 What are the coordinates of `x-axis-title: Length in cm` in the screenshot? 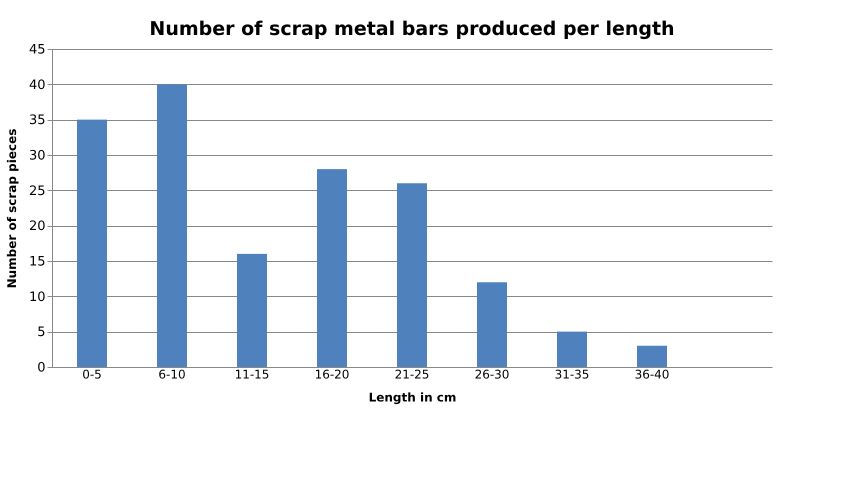 It's located at (412, 397).